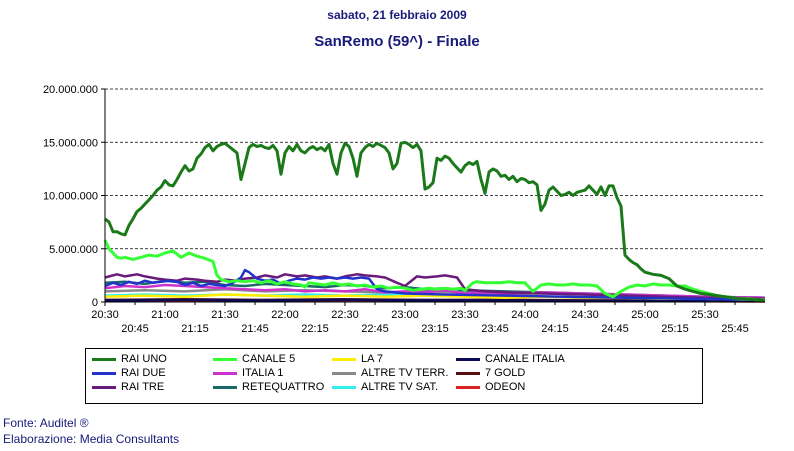 This screenshot has width=794, height=451. What do you see at coordinates (263, 373) in the screenshot?
I see `legend-label: ITALIA 1` at bounding box center [263, 373].